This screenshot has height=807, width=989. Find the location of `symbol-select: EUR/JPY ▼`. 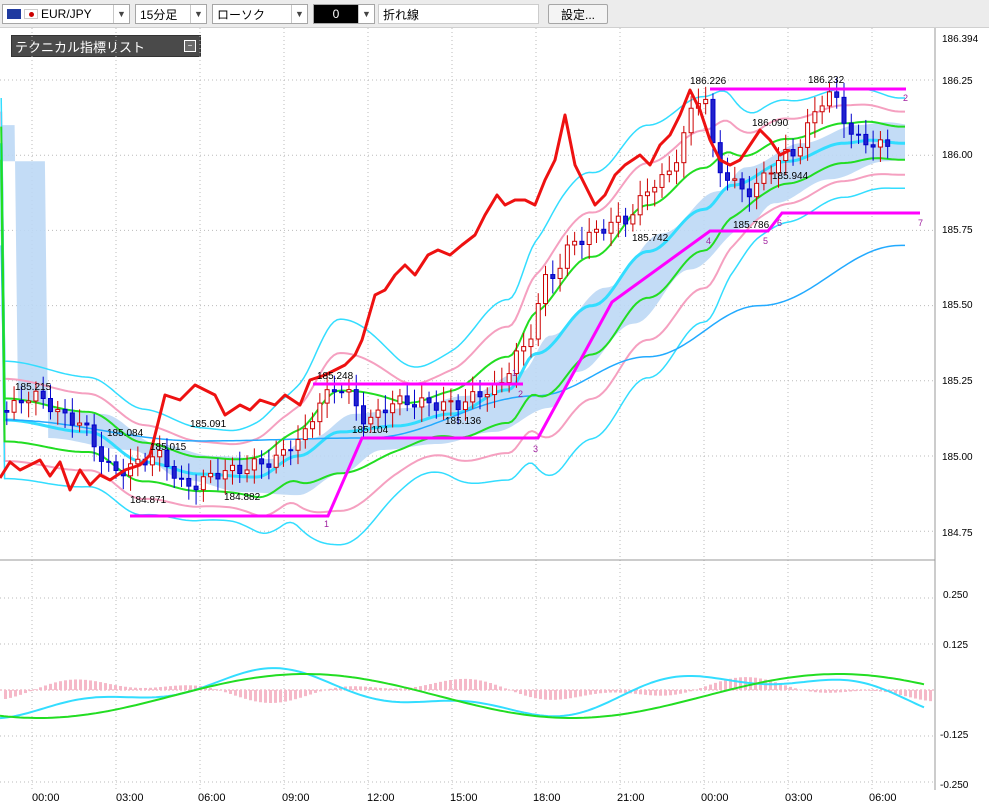

symbol-select: EUR/JPY ▼ is located at coordinates (66, 14).